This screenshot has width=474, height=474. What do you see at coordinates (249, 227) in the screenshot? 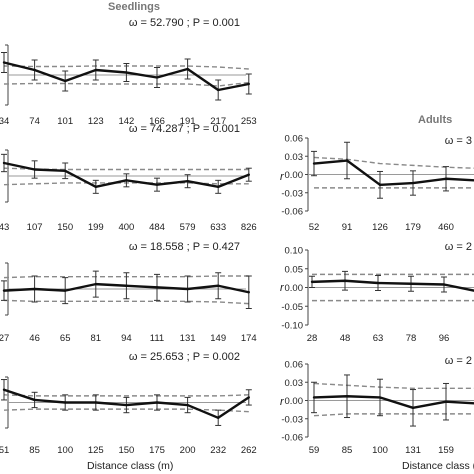
I see `seedlings-2-x-tick-label-8: 826` at bounding box center [249, 227].